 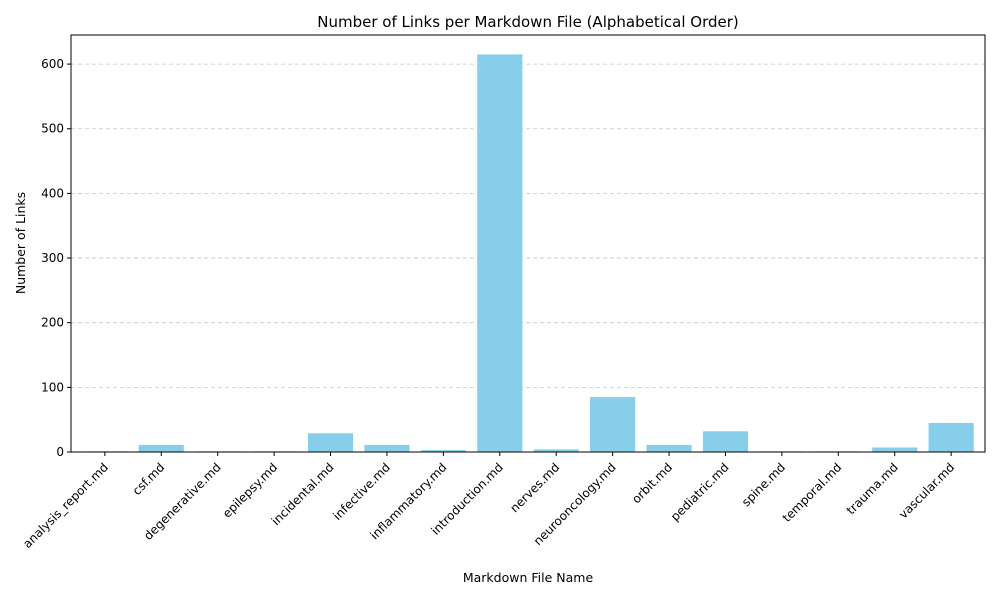 What do you see at coordinates (700, 492) in the screenshot?
I see `x-tick-label: pediatric.md` at bounding box center [700, 492].